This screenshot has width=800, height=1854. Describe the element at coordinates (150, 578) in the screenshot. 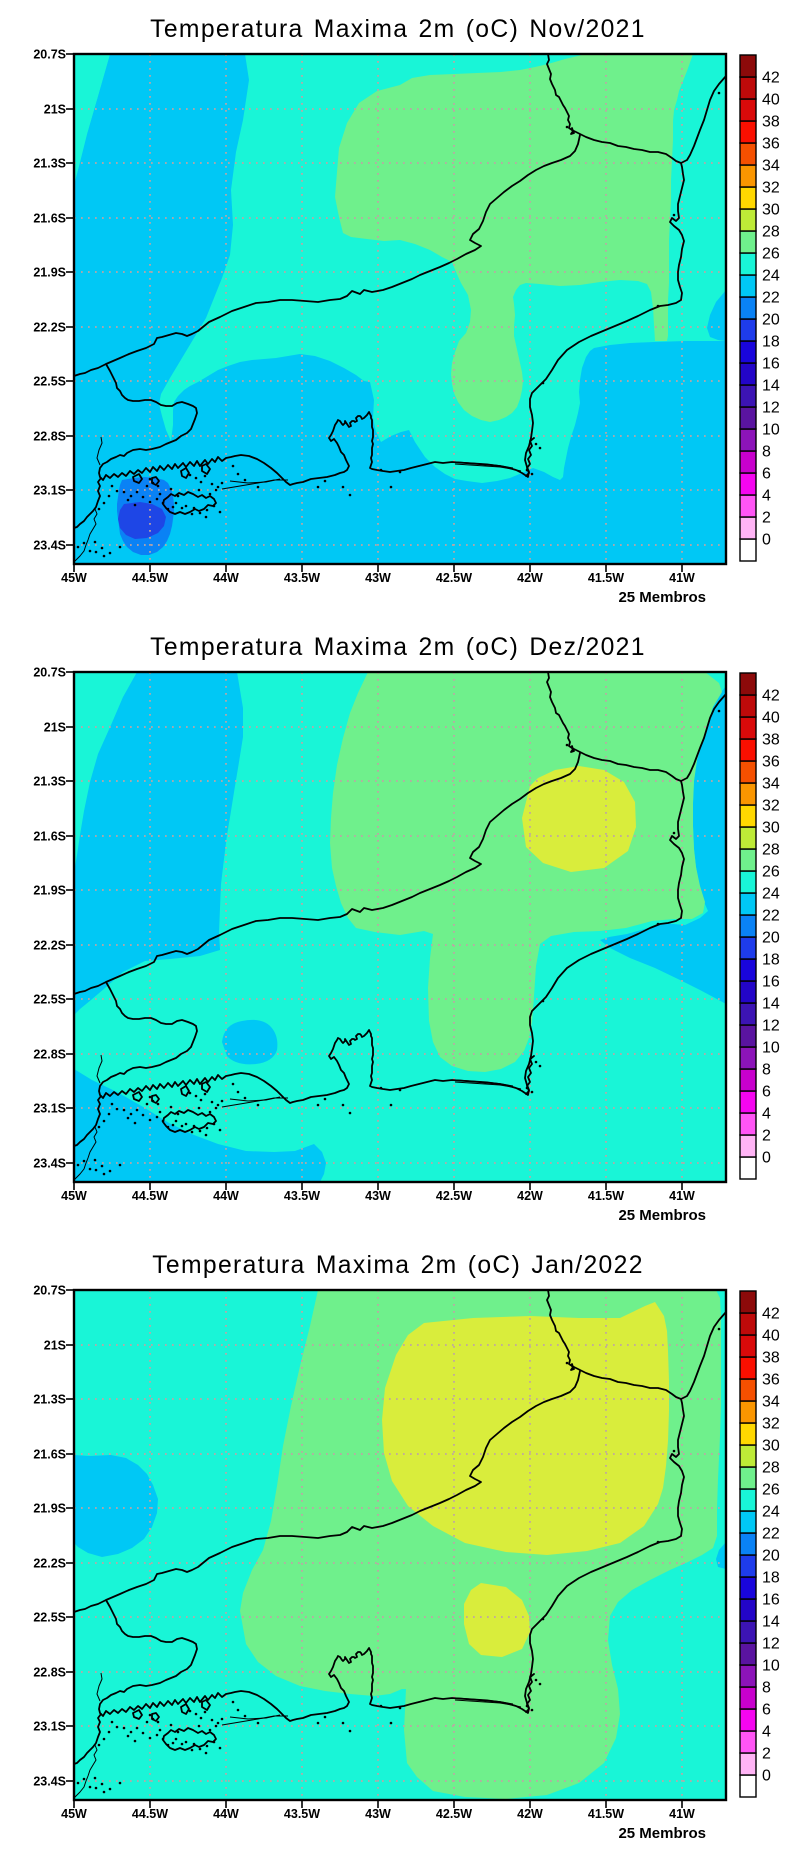

I see `svg-text: 44.5W` at that location.